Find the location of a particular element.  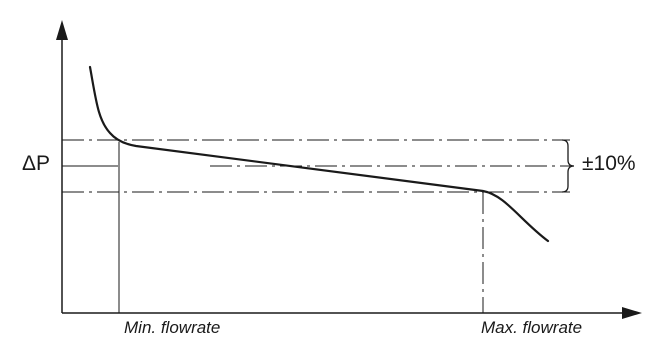

x-axis-arrow is located at coordinates (632, 313).